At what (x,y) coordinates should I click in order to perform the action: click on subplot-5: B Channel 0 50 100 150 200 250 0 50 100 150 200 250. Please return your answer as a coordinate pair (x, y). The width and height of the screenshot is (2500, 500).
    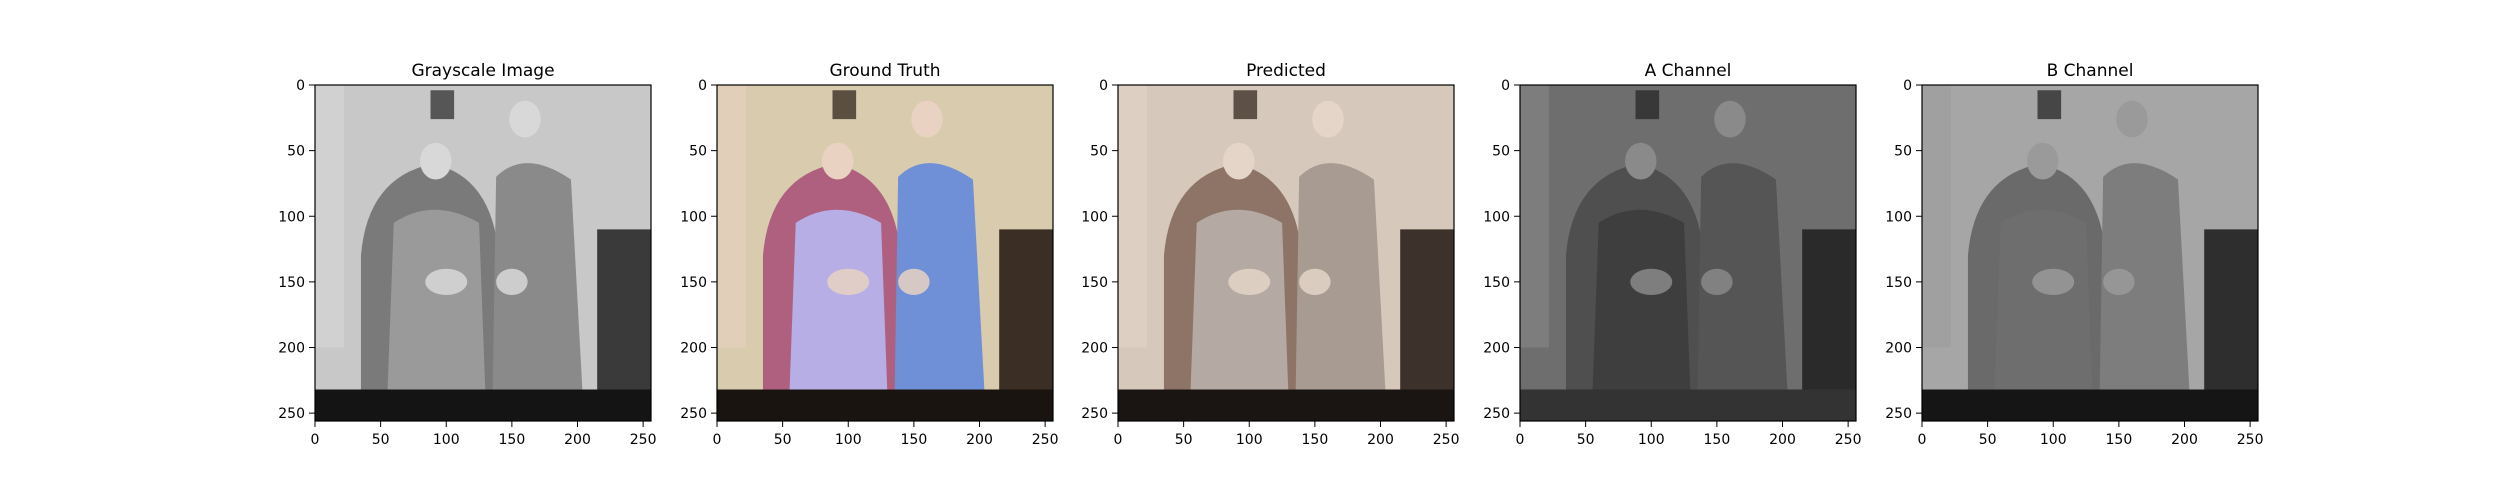
    Looking at the image, I should click on (2074, 254).